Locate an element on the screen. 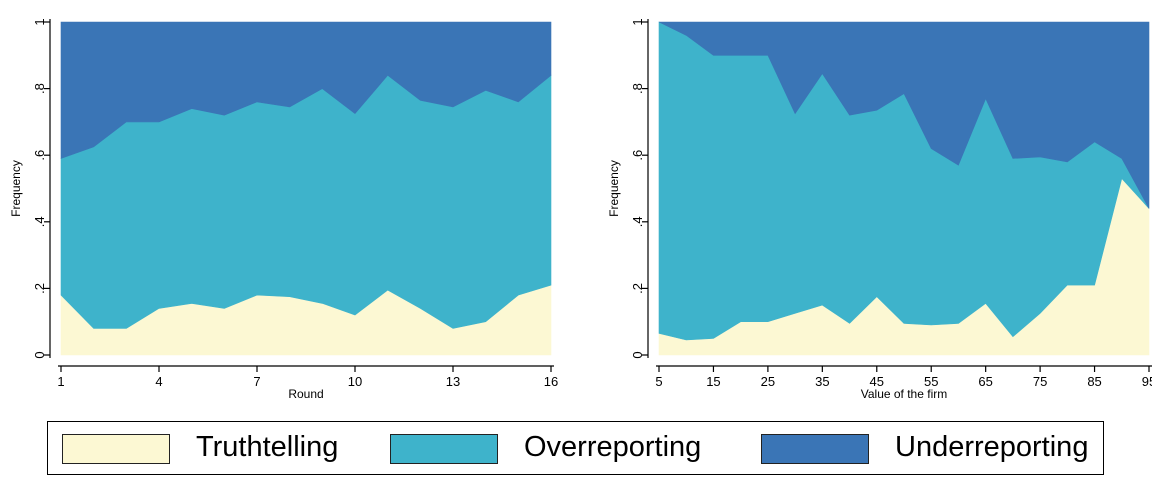  x-tick-label: 1 is located at coordinates (60, 381).